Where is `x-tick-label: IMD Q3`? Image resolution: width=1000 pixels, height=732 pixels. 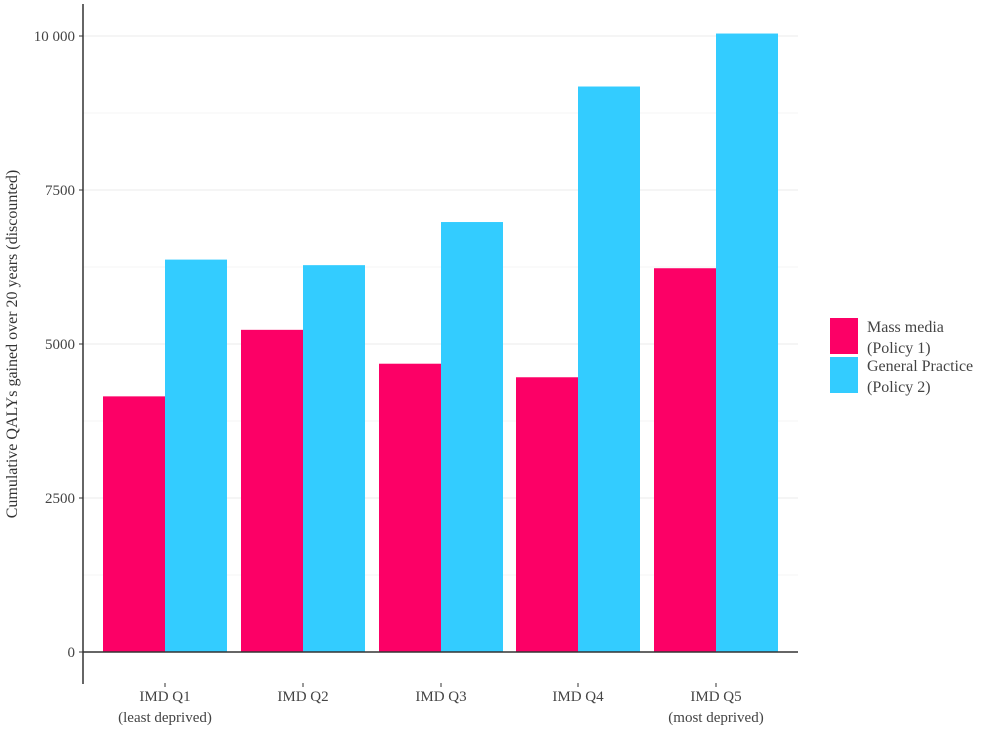 x-tick-label: IMD Q3 is located at coordinates (440, 697).